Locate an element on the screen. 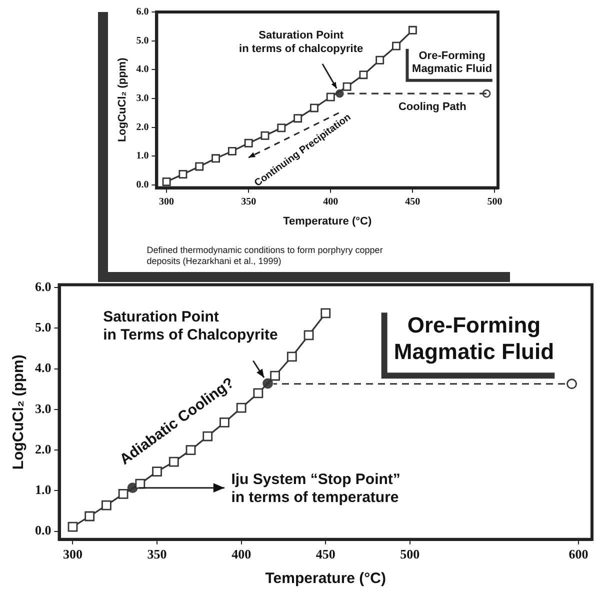 This screenshot has height=598, width=612. annotation: Cooling Path is located at coordinates (432, 107).